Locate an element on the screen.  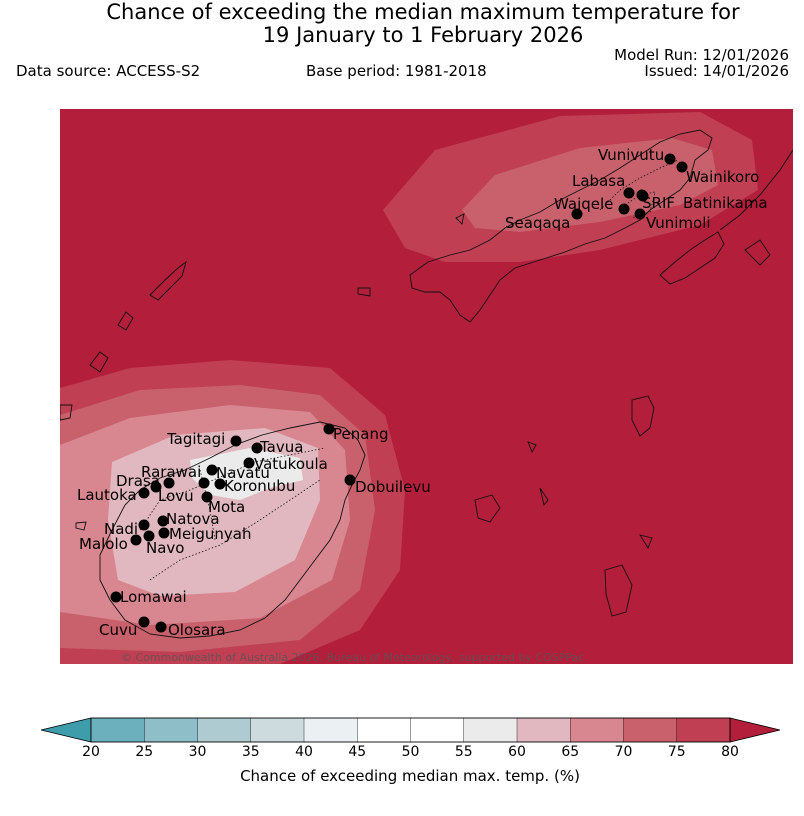
colorbar-tick-label: 20 is located at coordinates (91, 752).